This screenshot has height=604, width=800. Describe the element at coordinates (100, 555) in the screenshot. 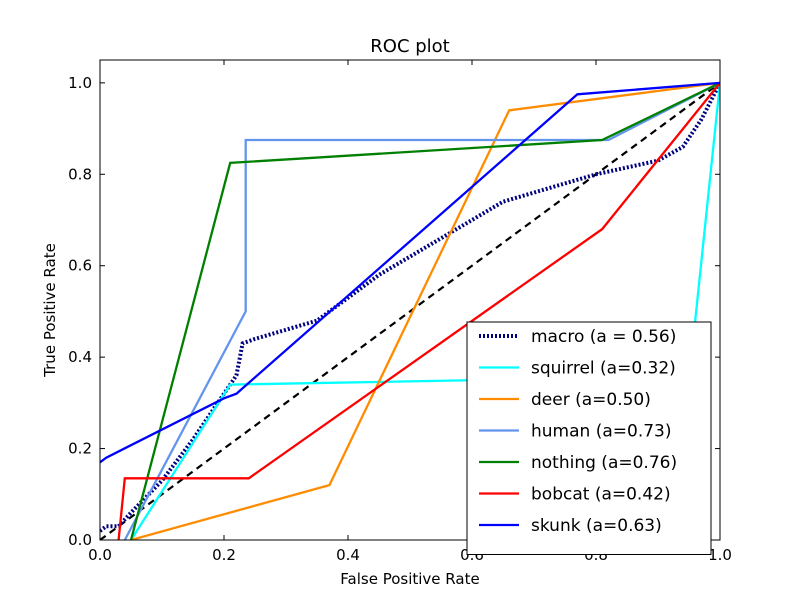

I see `x-tick-label: 0.0` at that location.